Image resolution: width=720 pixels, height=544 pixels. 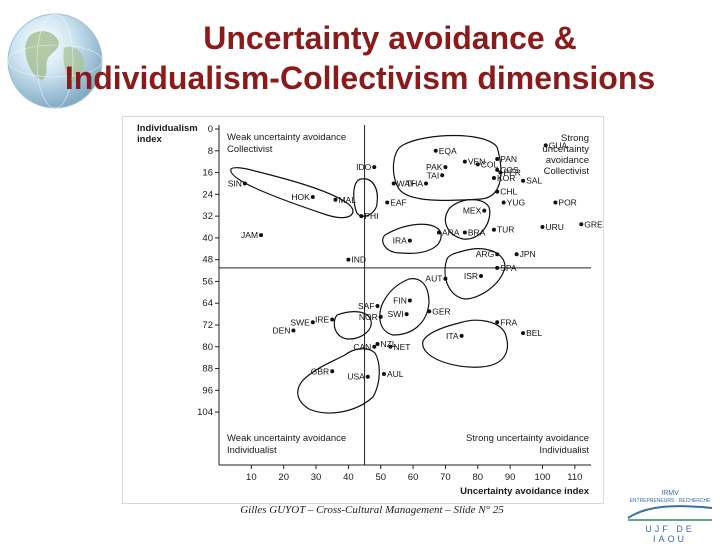 I want to click on data-label-usa: USA, so click(x=356, y=377).